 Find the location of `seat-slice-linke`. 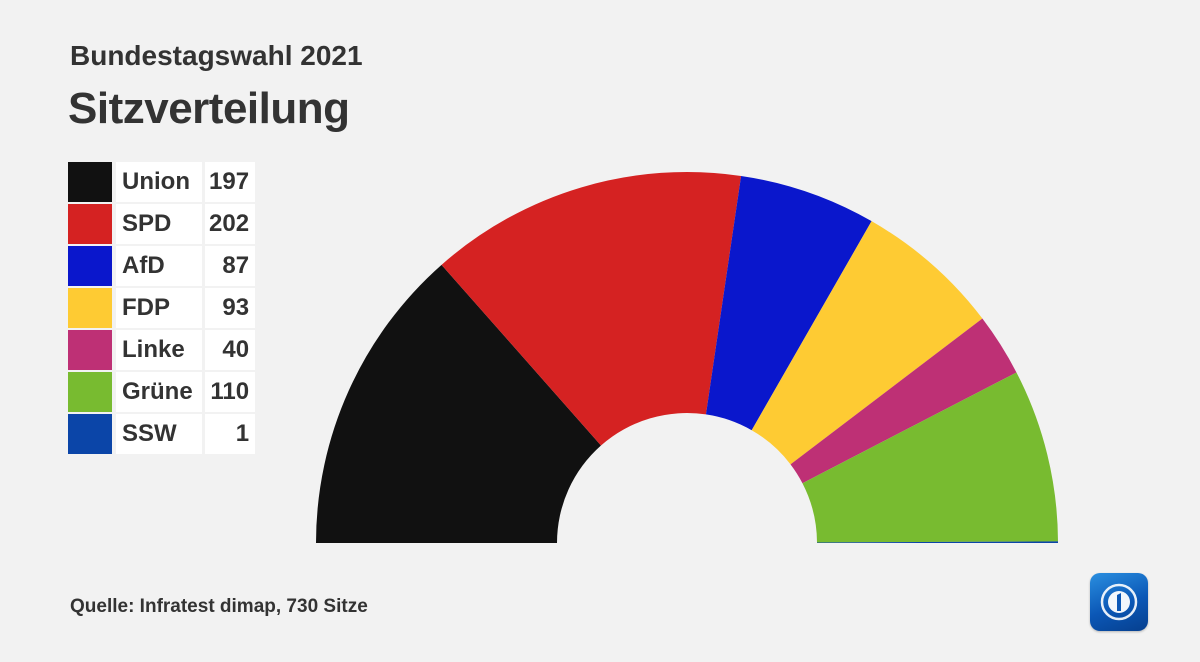

seat-slice-linke is located at coordinates (903, 401).